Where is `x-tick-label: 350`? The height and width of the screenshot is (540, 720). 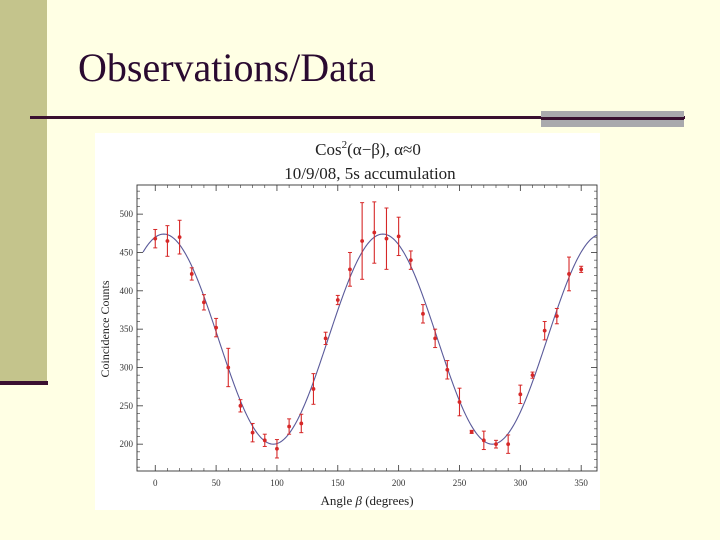
x-tick-label: 350 is located at coordinates (581, 483).